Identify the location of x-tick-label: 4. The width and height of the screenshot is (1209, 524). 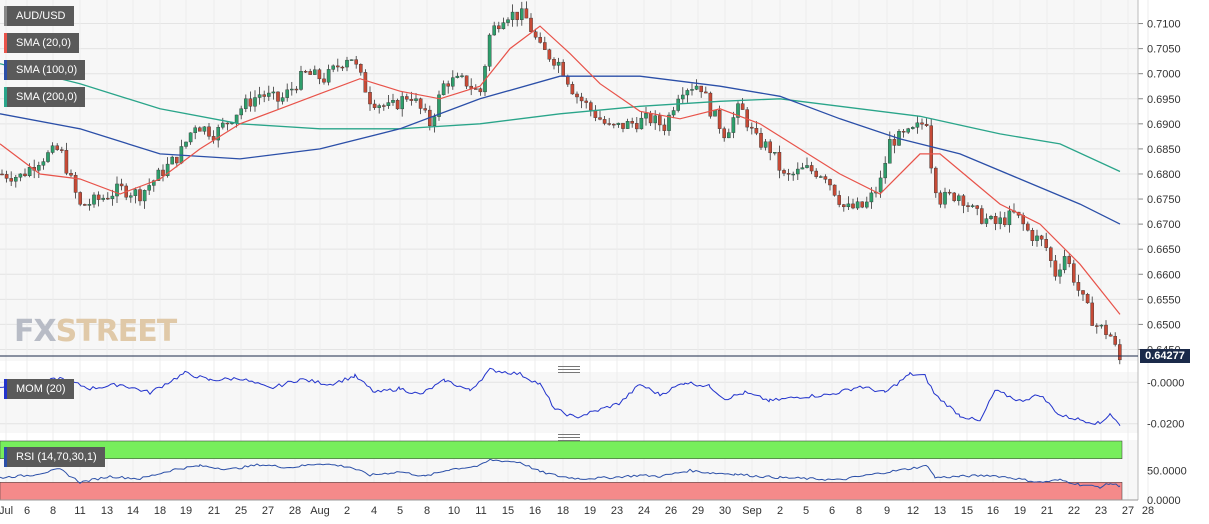
(374, 511).